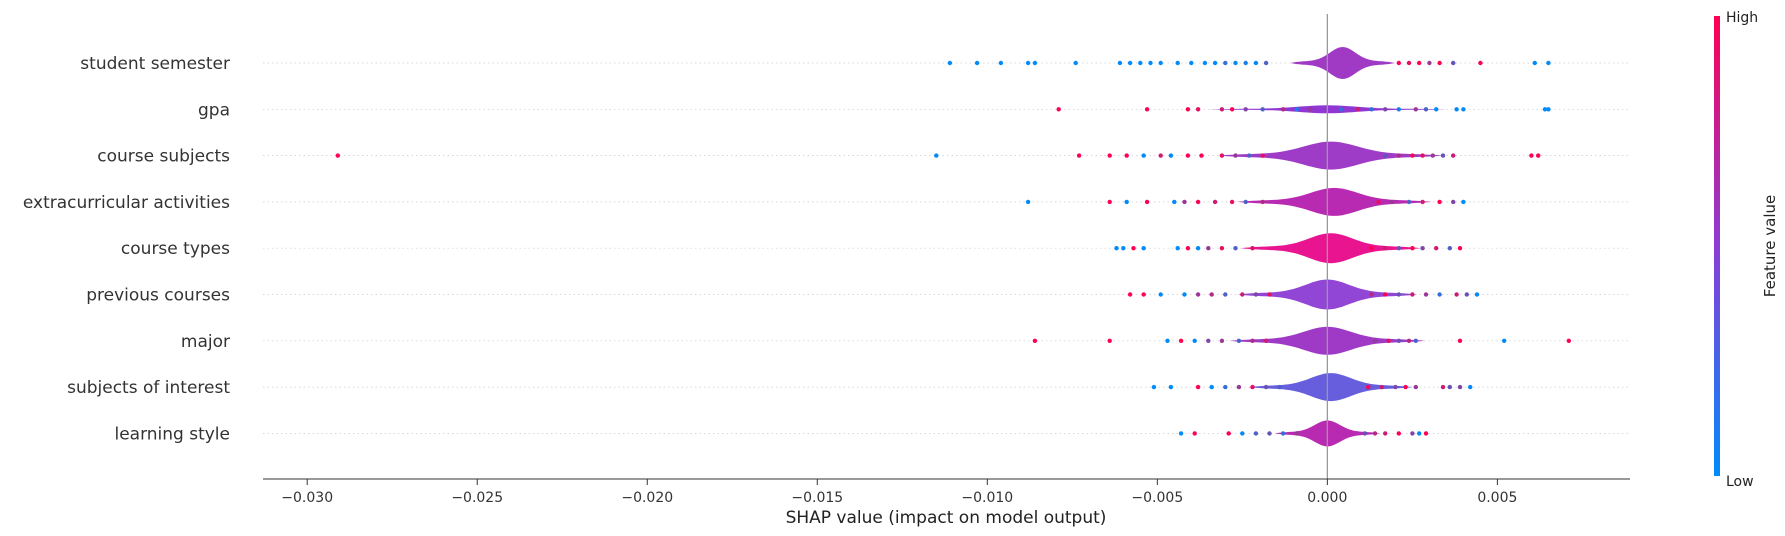 The height and width of the screenshot is (536, 1785). Describe the element at coordinates (1157, 498) in the screenshot. I see `x-tick-label: −0.005` at that location.